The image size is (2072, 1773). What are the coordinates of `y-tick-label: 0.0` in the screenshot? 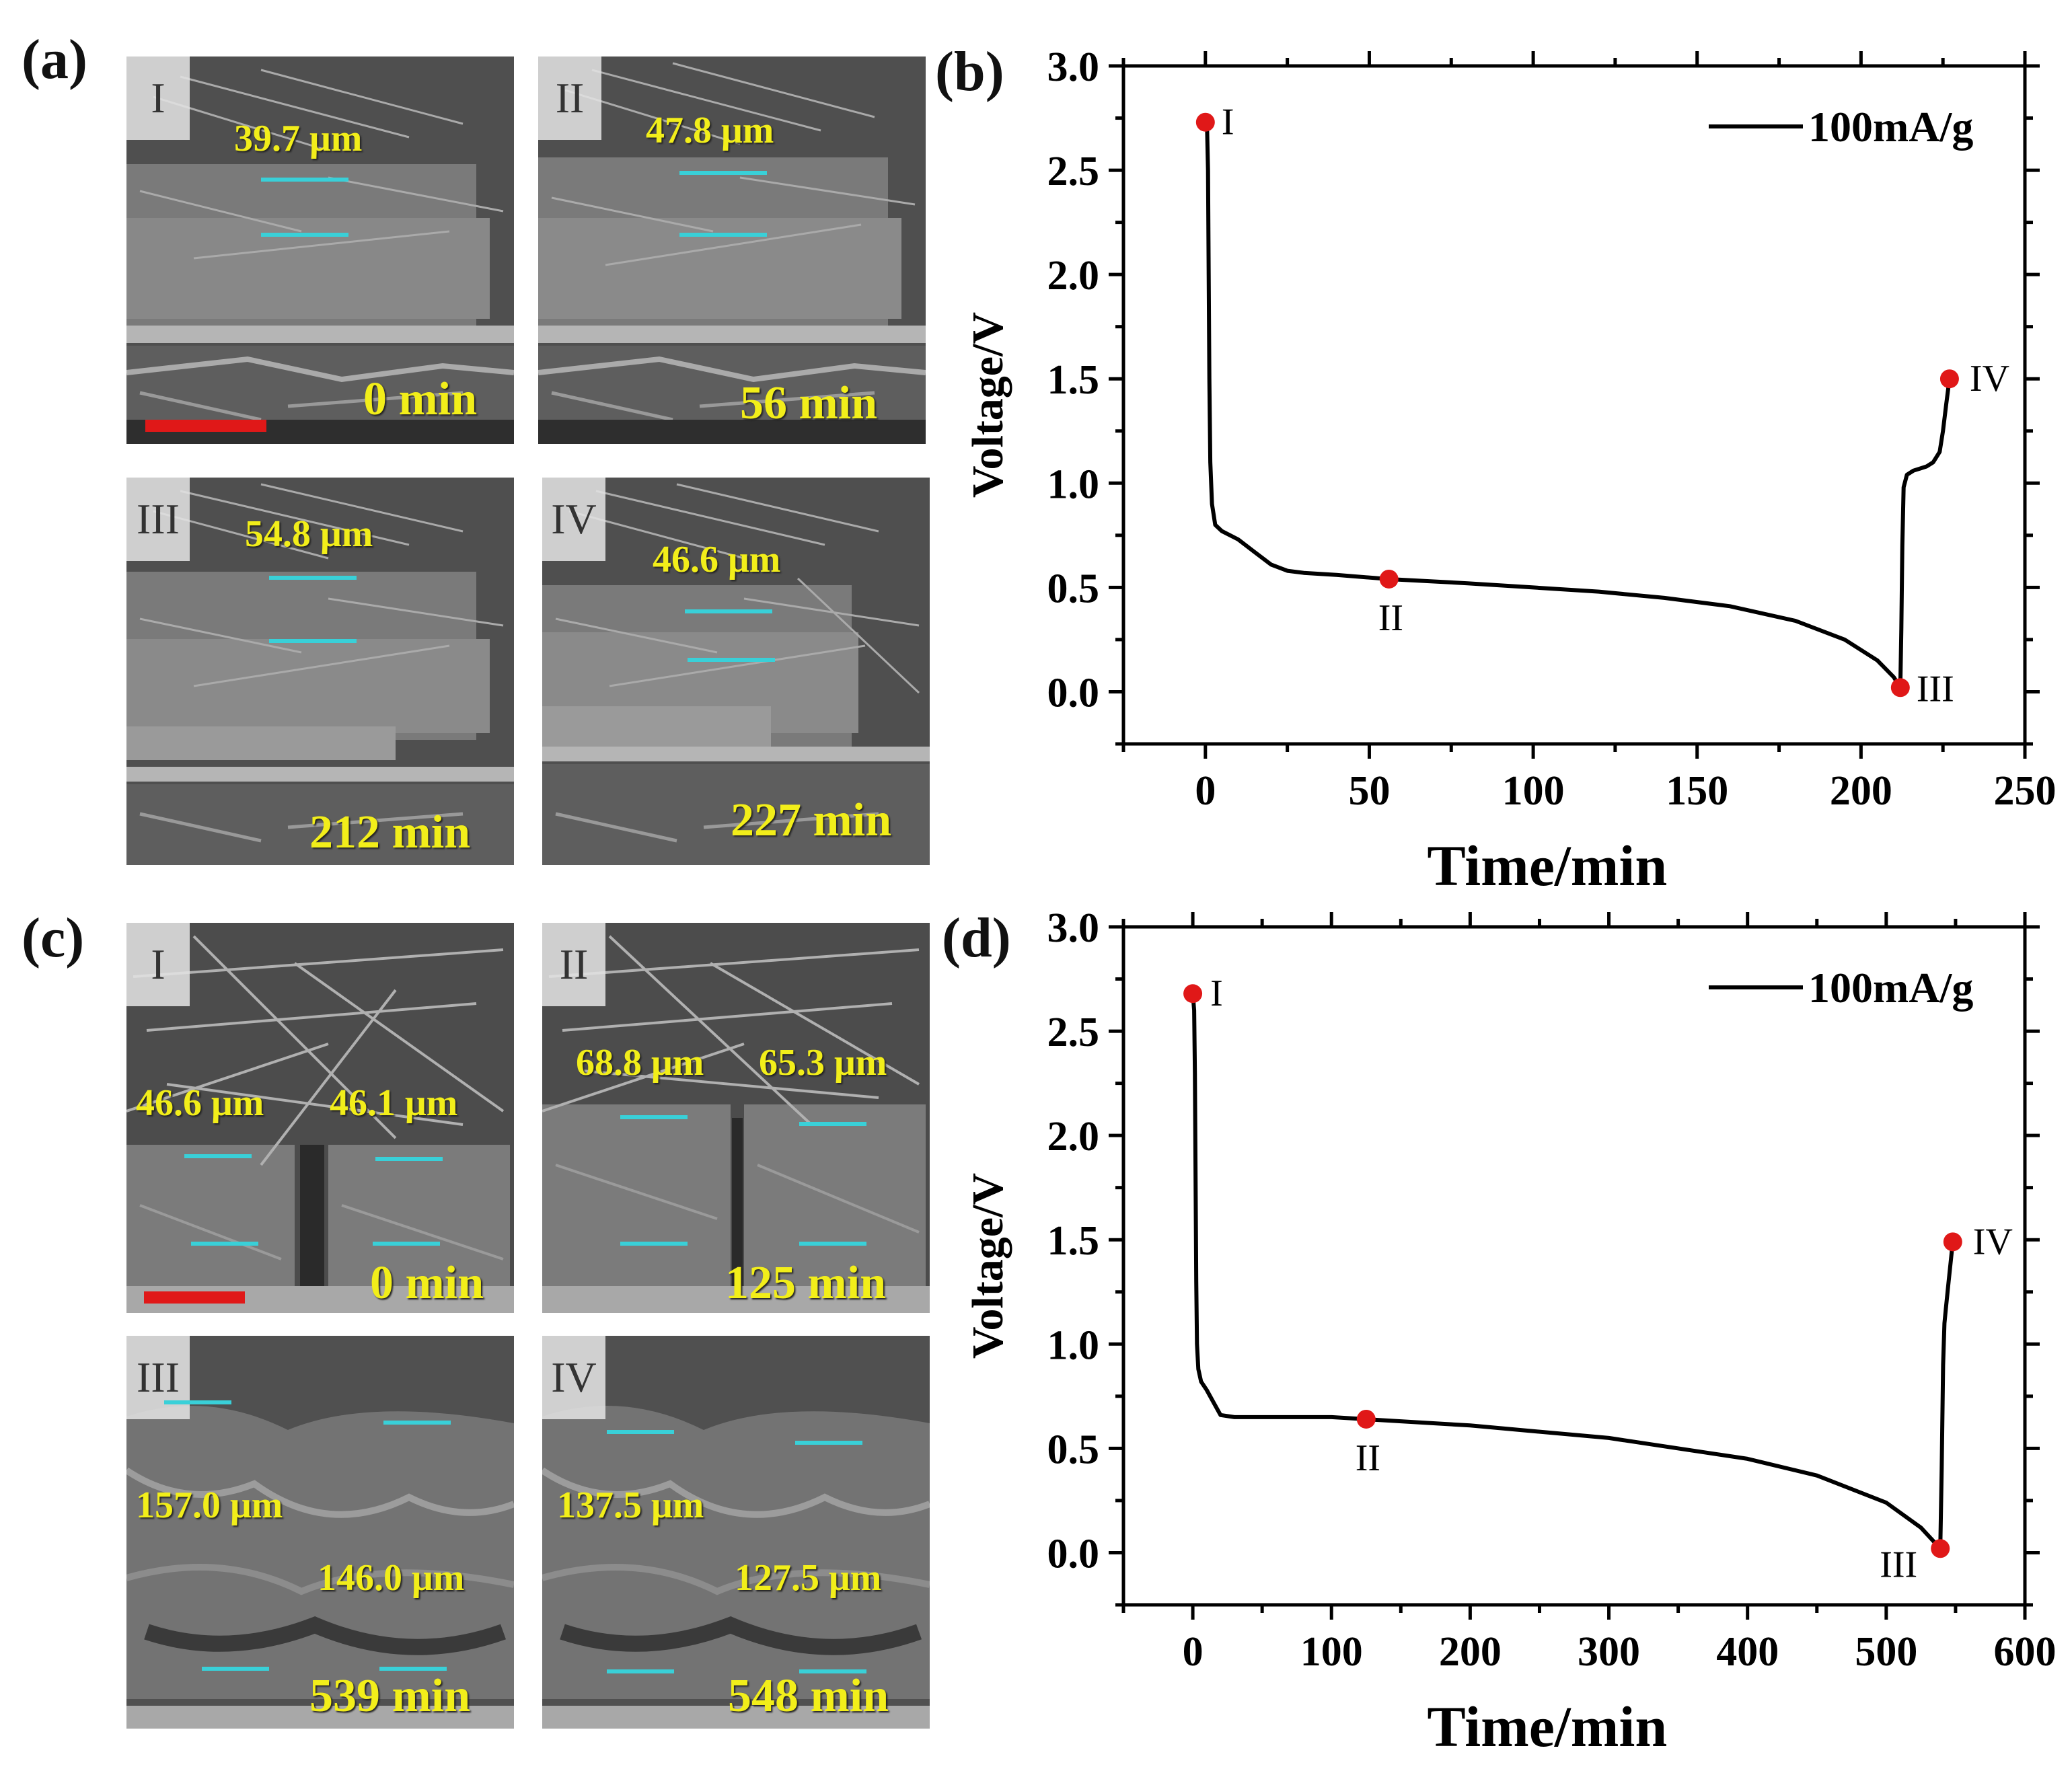 It's located at (1073, 1554).